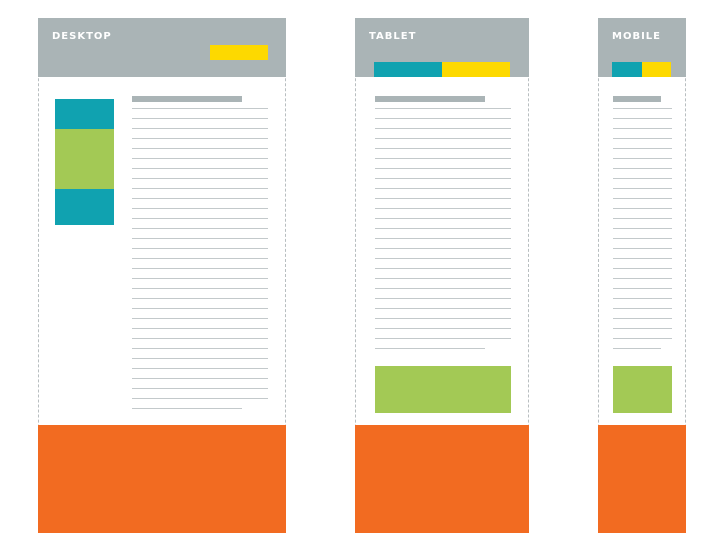  Describe the element at coordinates (393, 36) in the screenshot. I see `tablet-label: TABLET` at that location.